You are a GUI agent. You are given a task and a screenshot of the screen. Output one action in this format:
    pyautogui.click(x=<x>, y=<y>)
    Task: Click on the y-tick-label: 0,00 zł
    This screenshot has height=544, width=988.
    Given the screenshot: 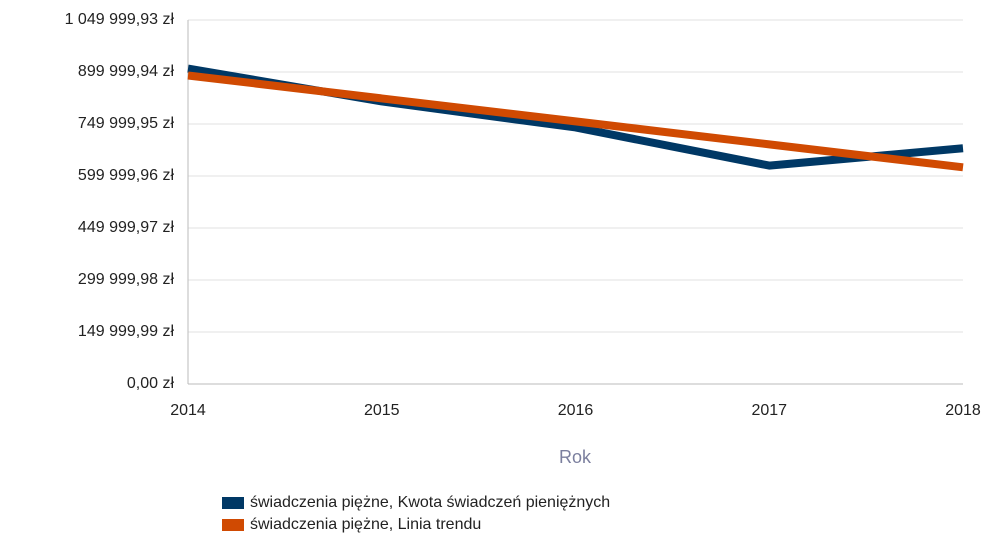 What is the action you would take?
    pyautogui.click(x=151, y=383)
    